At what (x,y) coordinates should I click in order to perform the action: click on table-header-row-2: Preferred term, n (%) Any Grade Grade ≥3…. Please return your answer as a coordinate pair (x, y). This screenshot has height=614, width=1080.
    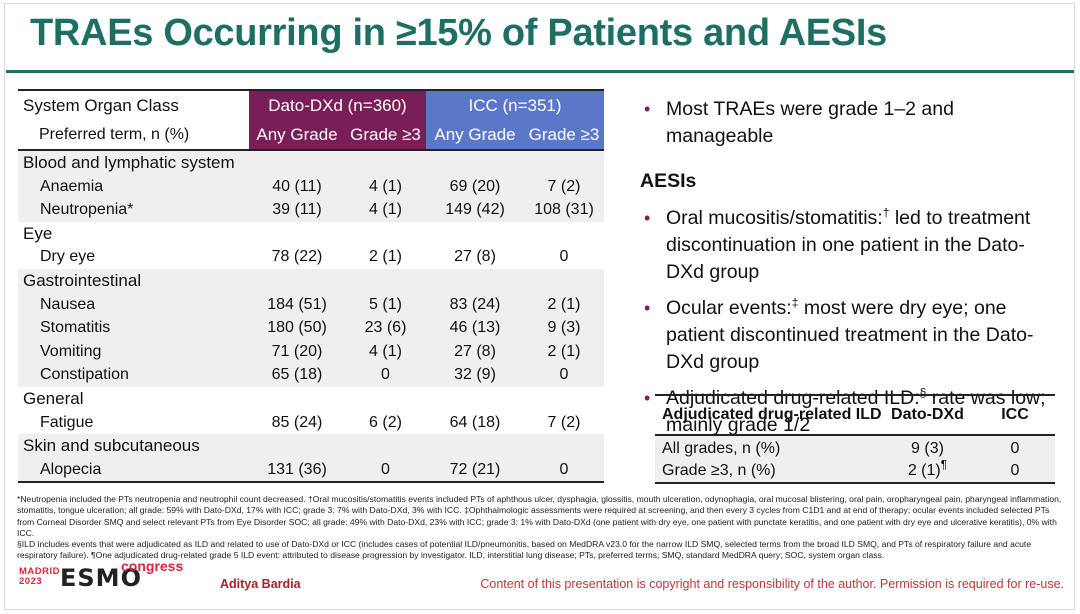
    Looking at the image, I should click on (311, 136).